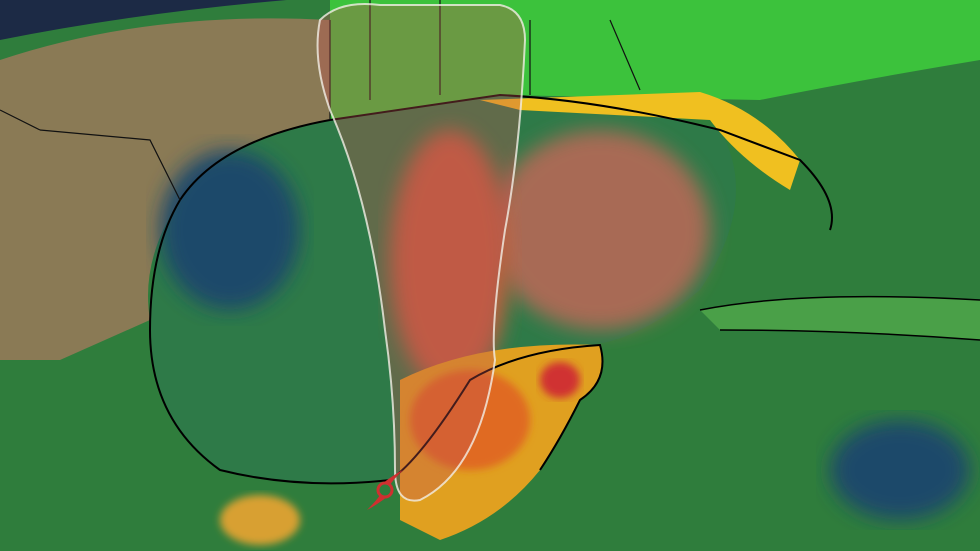 Image resolution: width=980 pixels, height=551 pixels. I want to click on rain-area-central-gulf, so click(600, 230).